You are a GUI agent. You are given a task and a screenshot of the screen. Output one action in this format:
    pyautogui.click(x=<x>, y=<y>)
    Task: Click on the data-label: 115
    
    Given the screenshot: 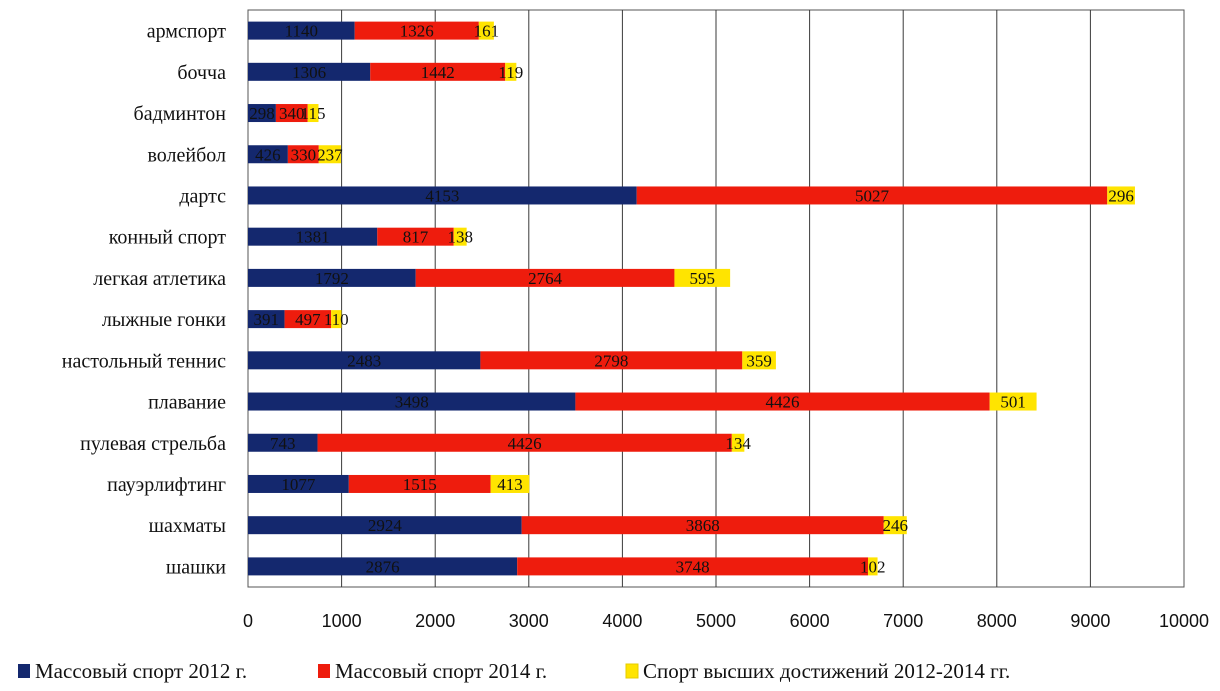 What is the action you would take?
    pyautogui.click(x=313, y=113)
    